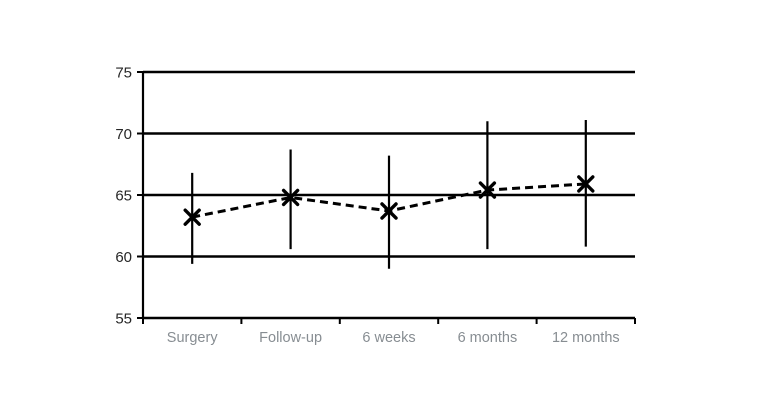 This screenshot has width=768, height=400. What do you see at coordinates (488, 338) in the screenshot?
I see `x-tick-label: 6 months` at bounding box center [488, 338].